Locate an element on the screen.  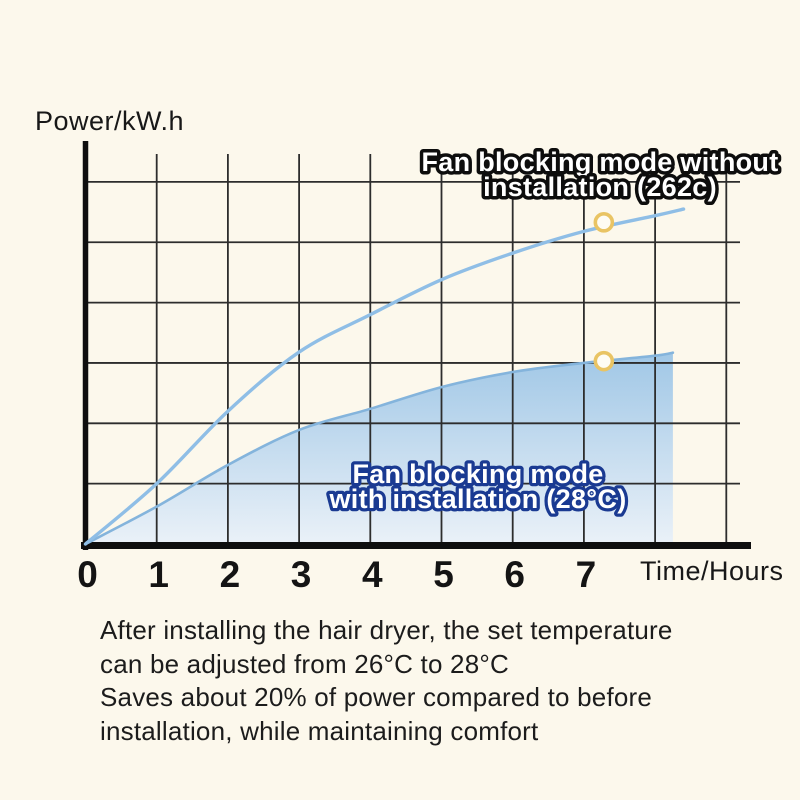
x-tick-label: 4 is located at coordinates (372, 574).